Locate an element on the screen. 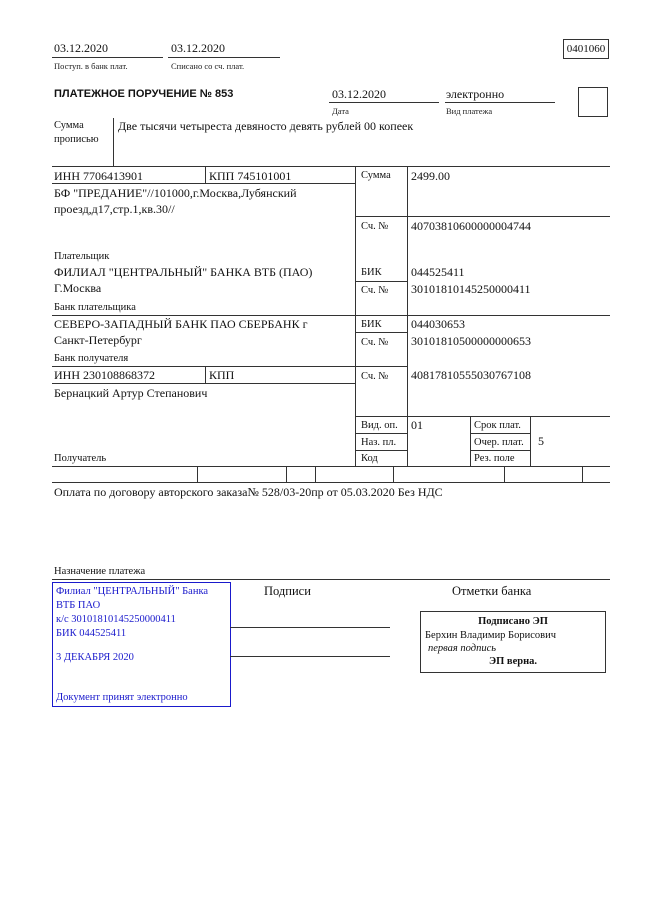  payer-bank-name-1: ФИЛИАЛ "ЦЕНТРАЛЬНЫЙ" БАНКА ВТБ (ПАО) is located at coordinates (183, 272).